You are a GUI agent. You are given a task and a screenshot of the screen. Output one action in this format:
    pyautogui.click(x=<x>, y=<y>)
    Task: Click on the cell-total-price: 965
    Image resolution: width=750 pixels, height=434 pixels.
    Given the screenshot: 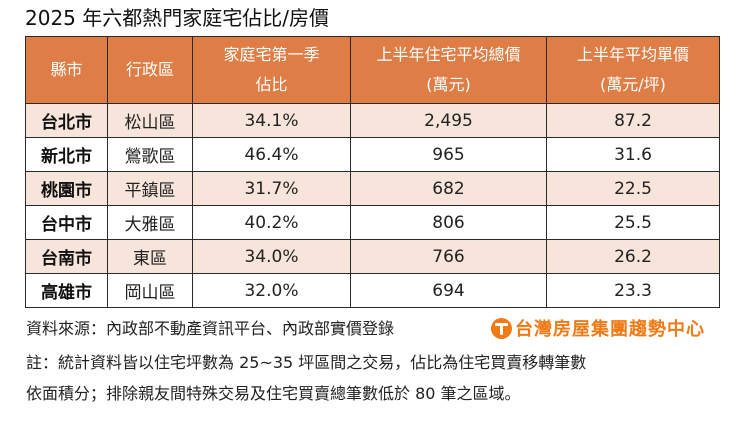 What is the action you would take?
    pyautogui.click(x=448, y=154)
    